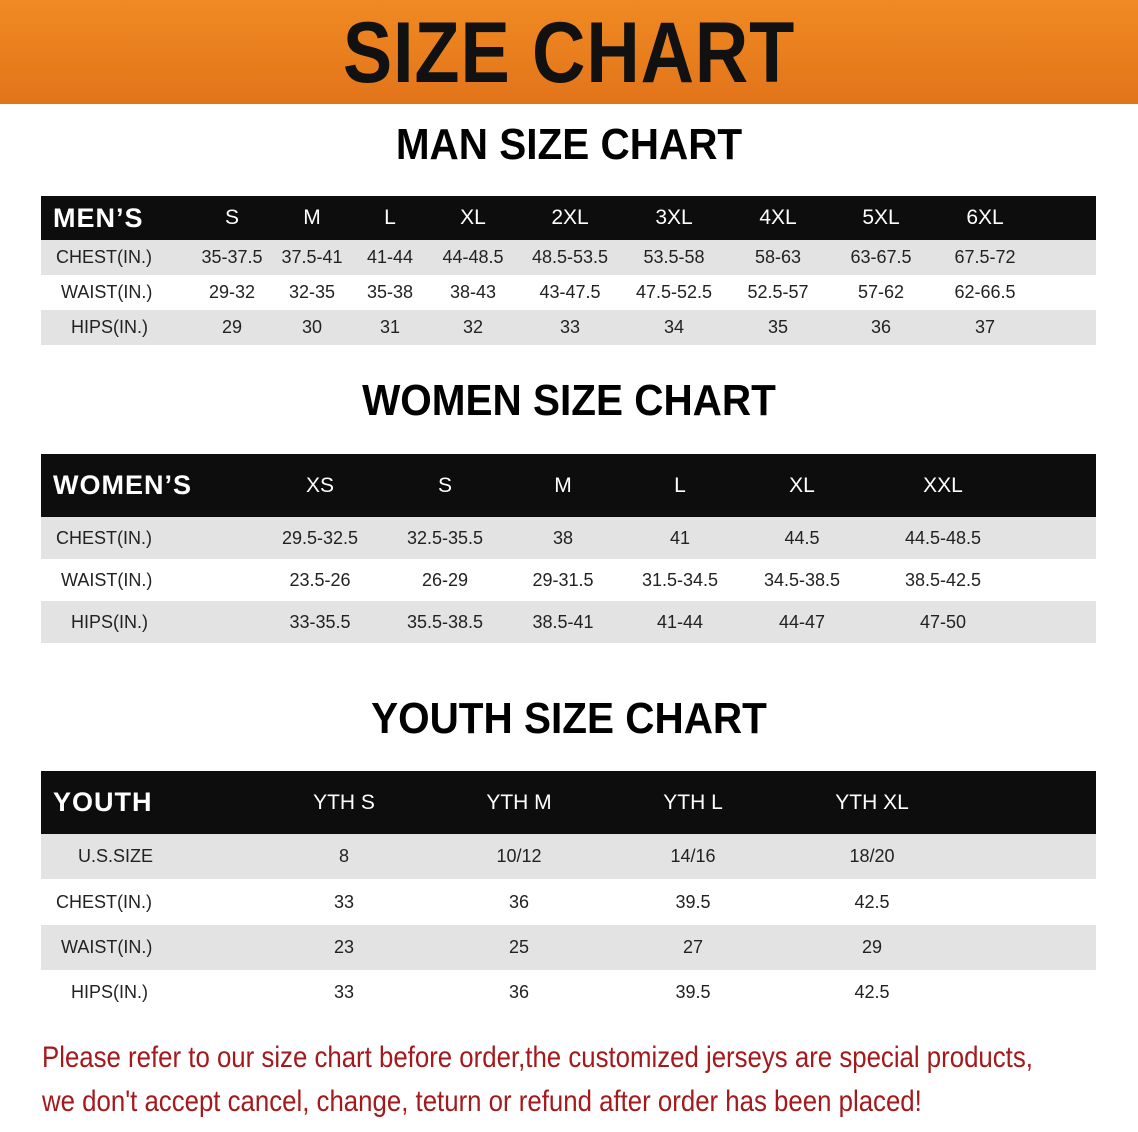  I want to click on size-header-6xl: 6XL, so click(985, 217).